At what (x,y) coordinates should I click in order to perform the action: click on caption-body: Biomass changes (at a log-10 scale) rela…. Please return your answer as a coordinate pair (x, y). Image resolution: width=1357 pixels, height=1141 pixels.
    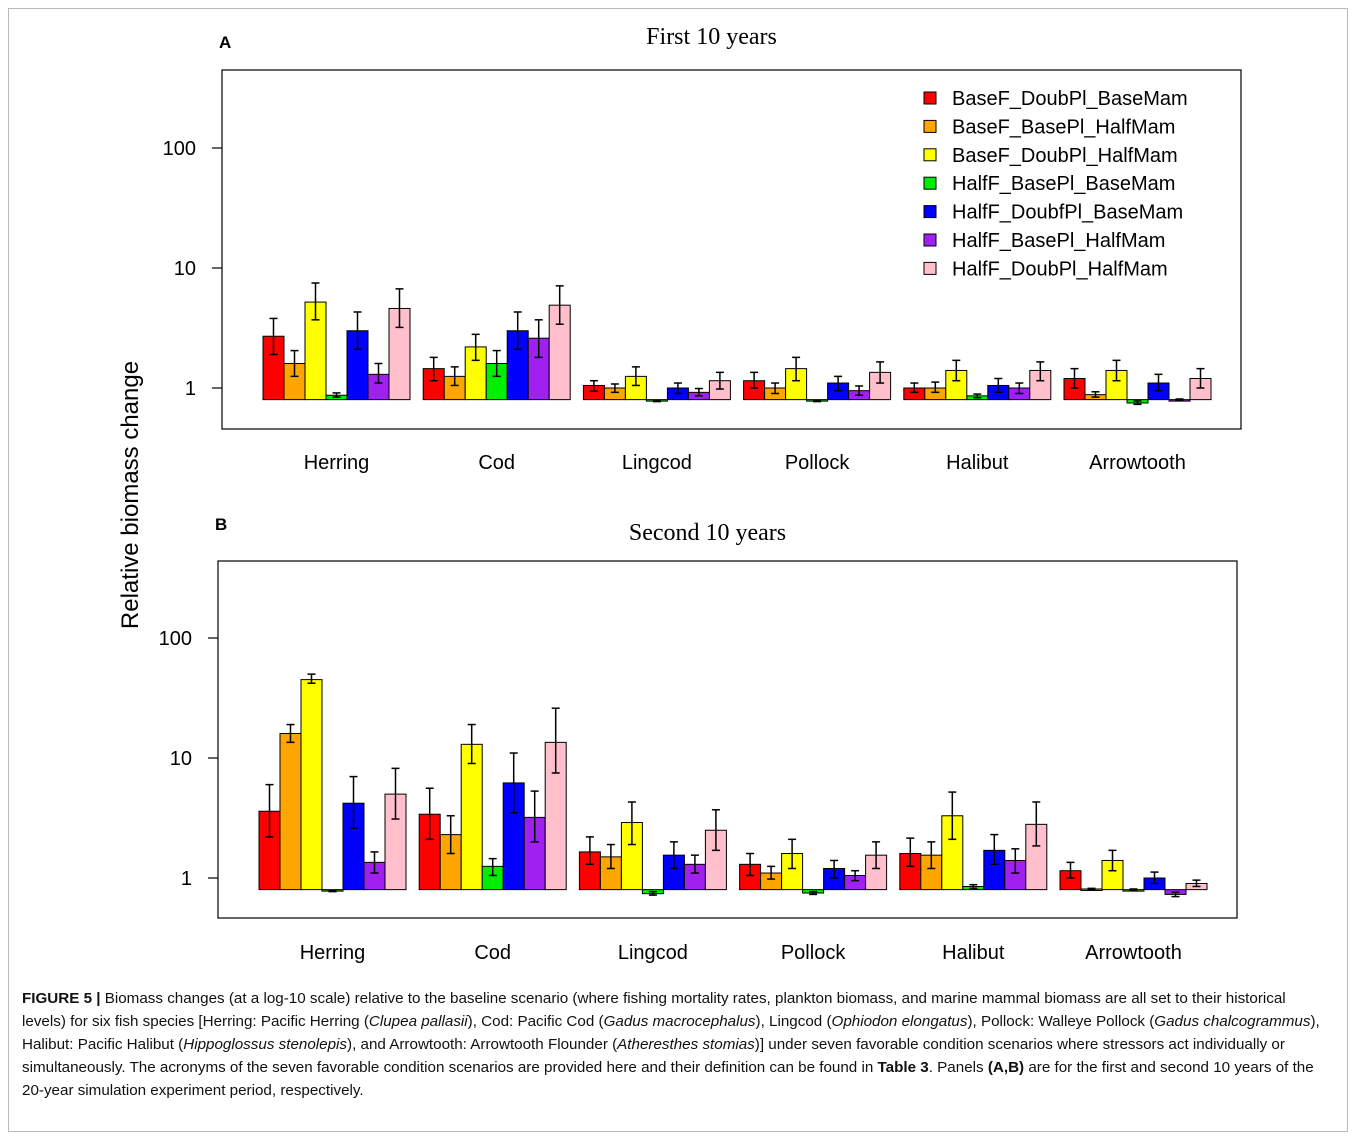
    Looking at the image, I should click on (671, 1044).